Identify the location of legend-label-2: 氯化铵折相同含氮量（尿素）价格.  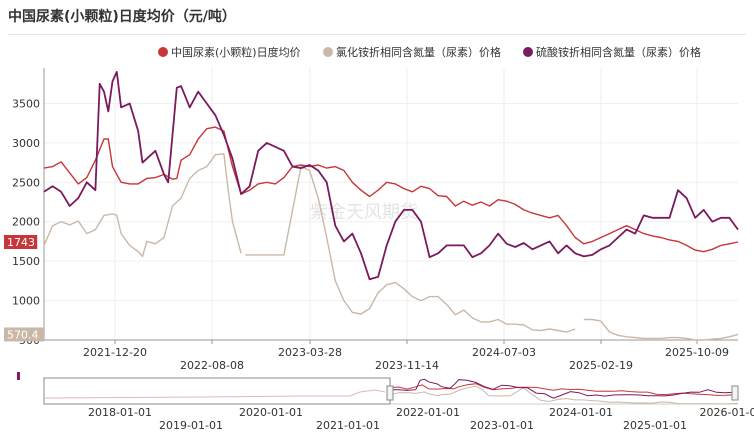
(418, 52).